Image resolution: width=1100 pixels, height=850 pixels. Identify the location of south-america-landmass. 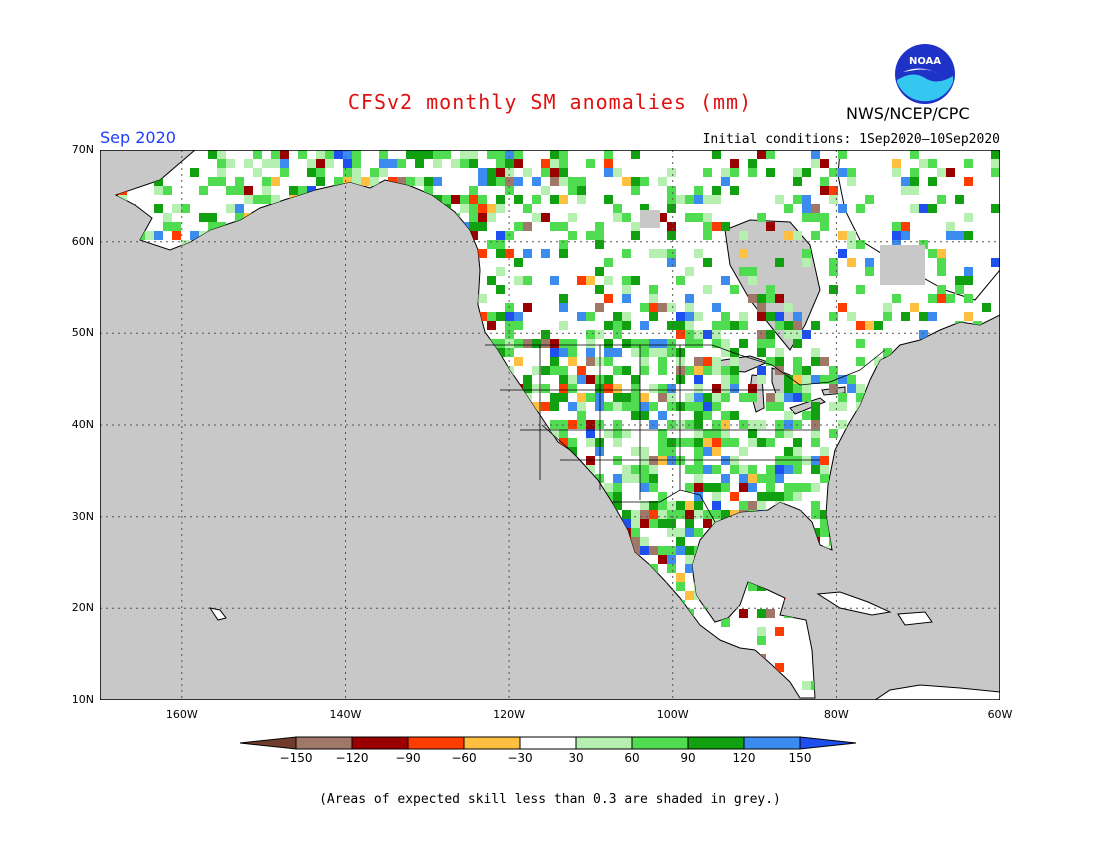
(937, 692).